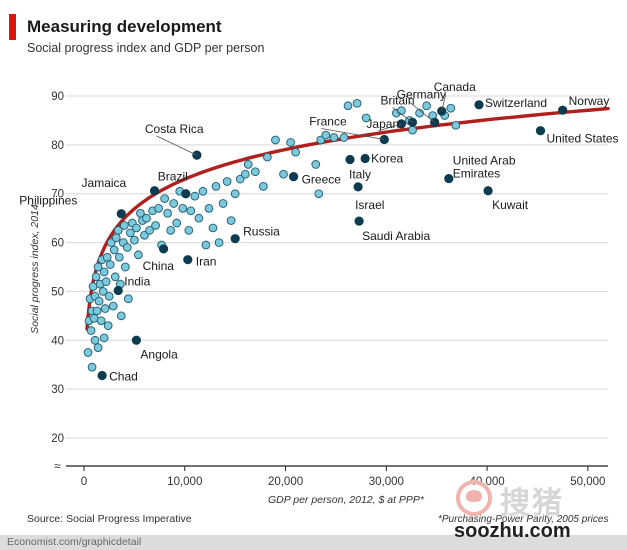 This screenshot has width=627, height=550. I want to click on country-label: Japan, so click(382, 124).